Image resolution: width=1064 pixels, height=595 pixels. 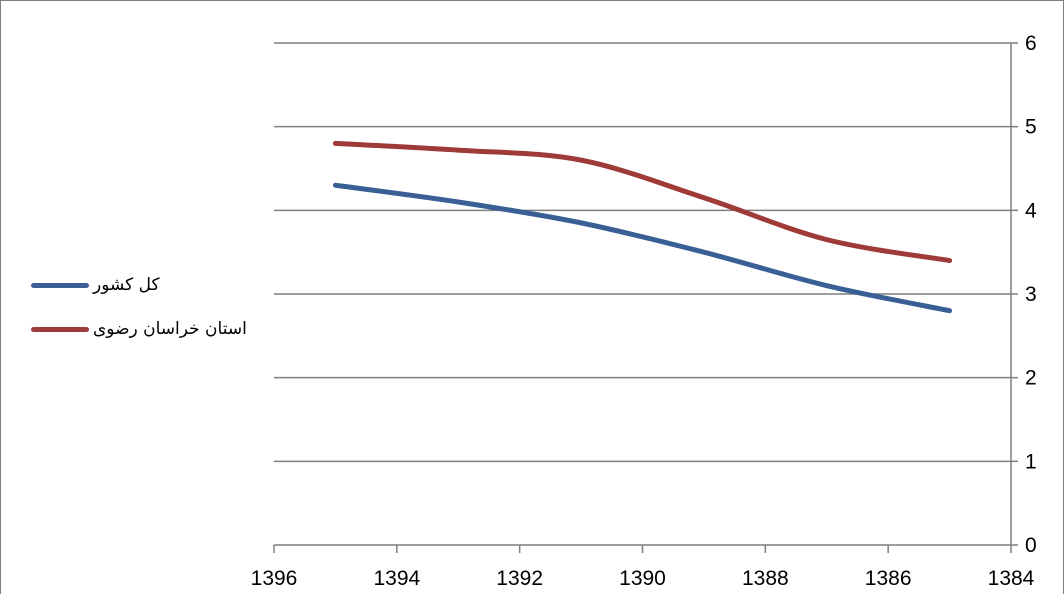 I want to click on y-tick-label-1: 1, so click(x=1031, y=461).